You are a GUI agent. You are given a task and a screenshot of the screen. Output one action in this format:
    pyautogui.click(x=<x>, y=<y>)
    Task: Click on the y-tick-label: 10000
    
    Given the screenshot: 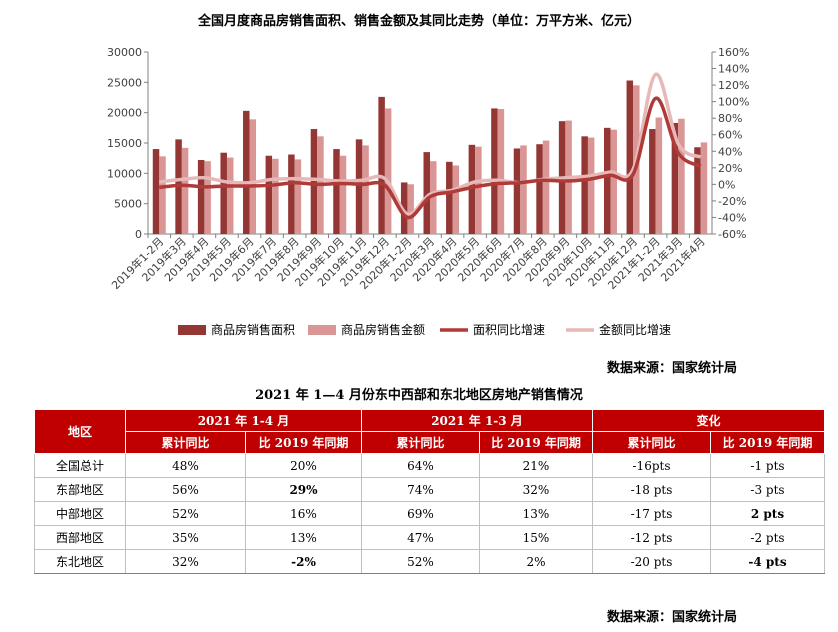 What is the action you would take?
    pyautogui.click(x=124, y=173)
    